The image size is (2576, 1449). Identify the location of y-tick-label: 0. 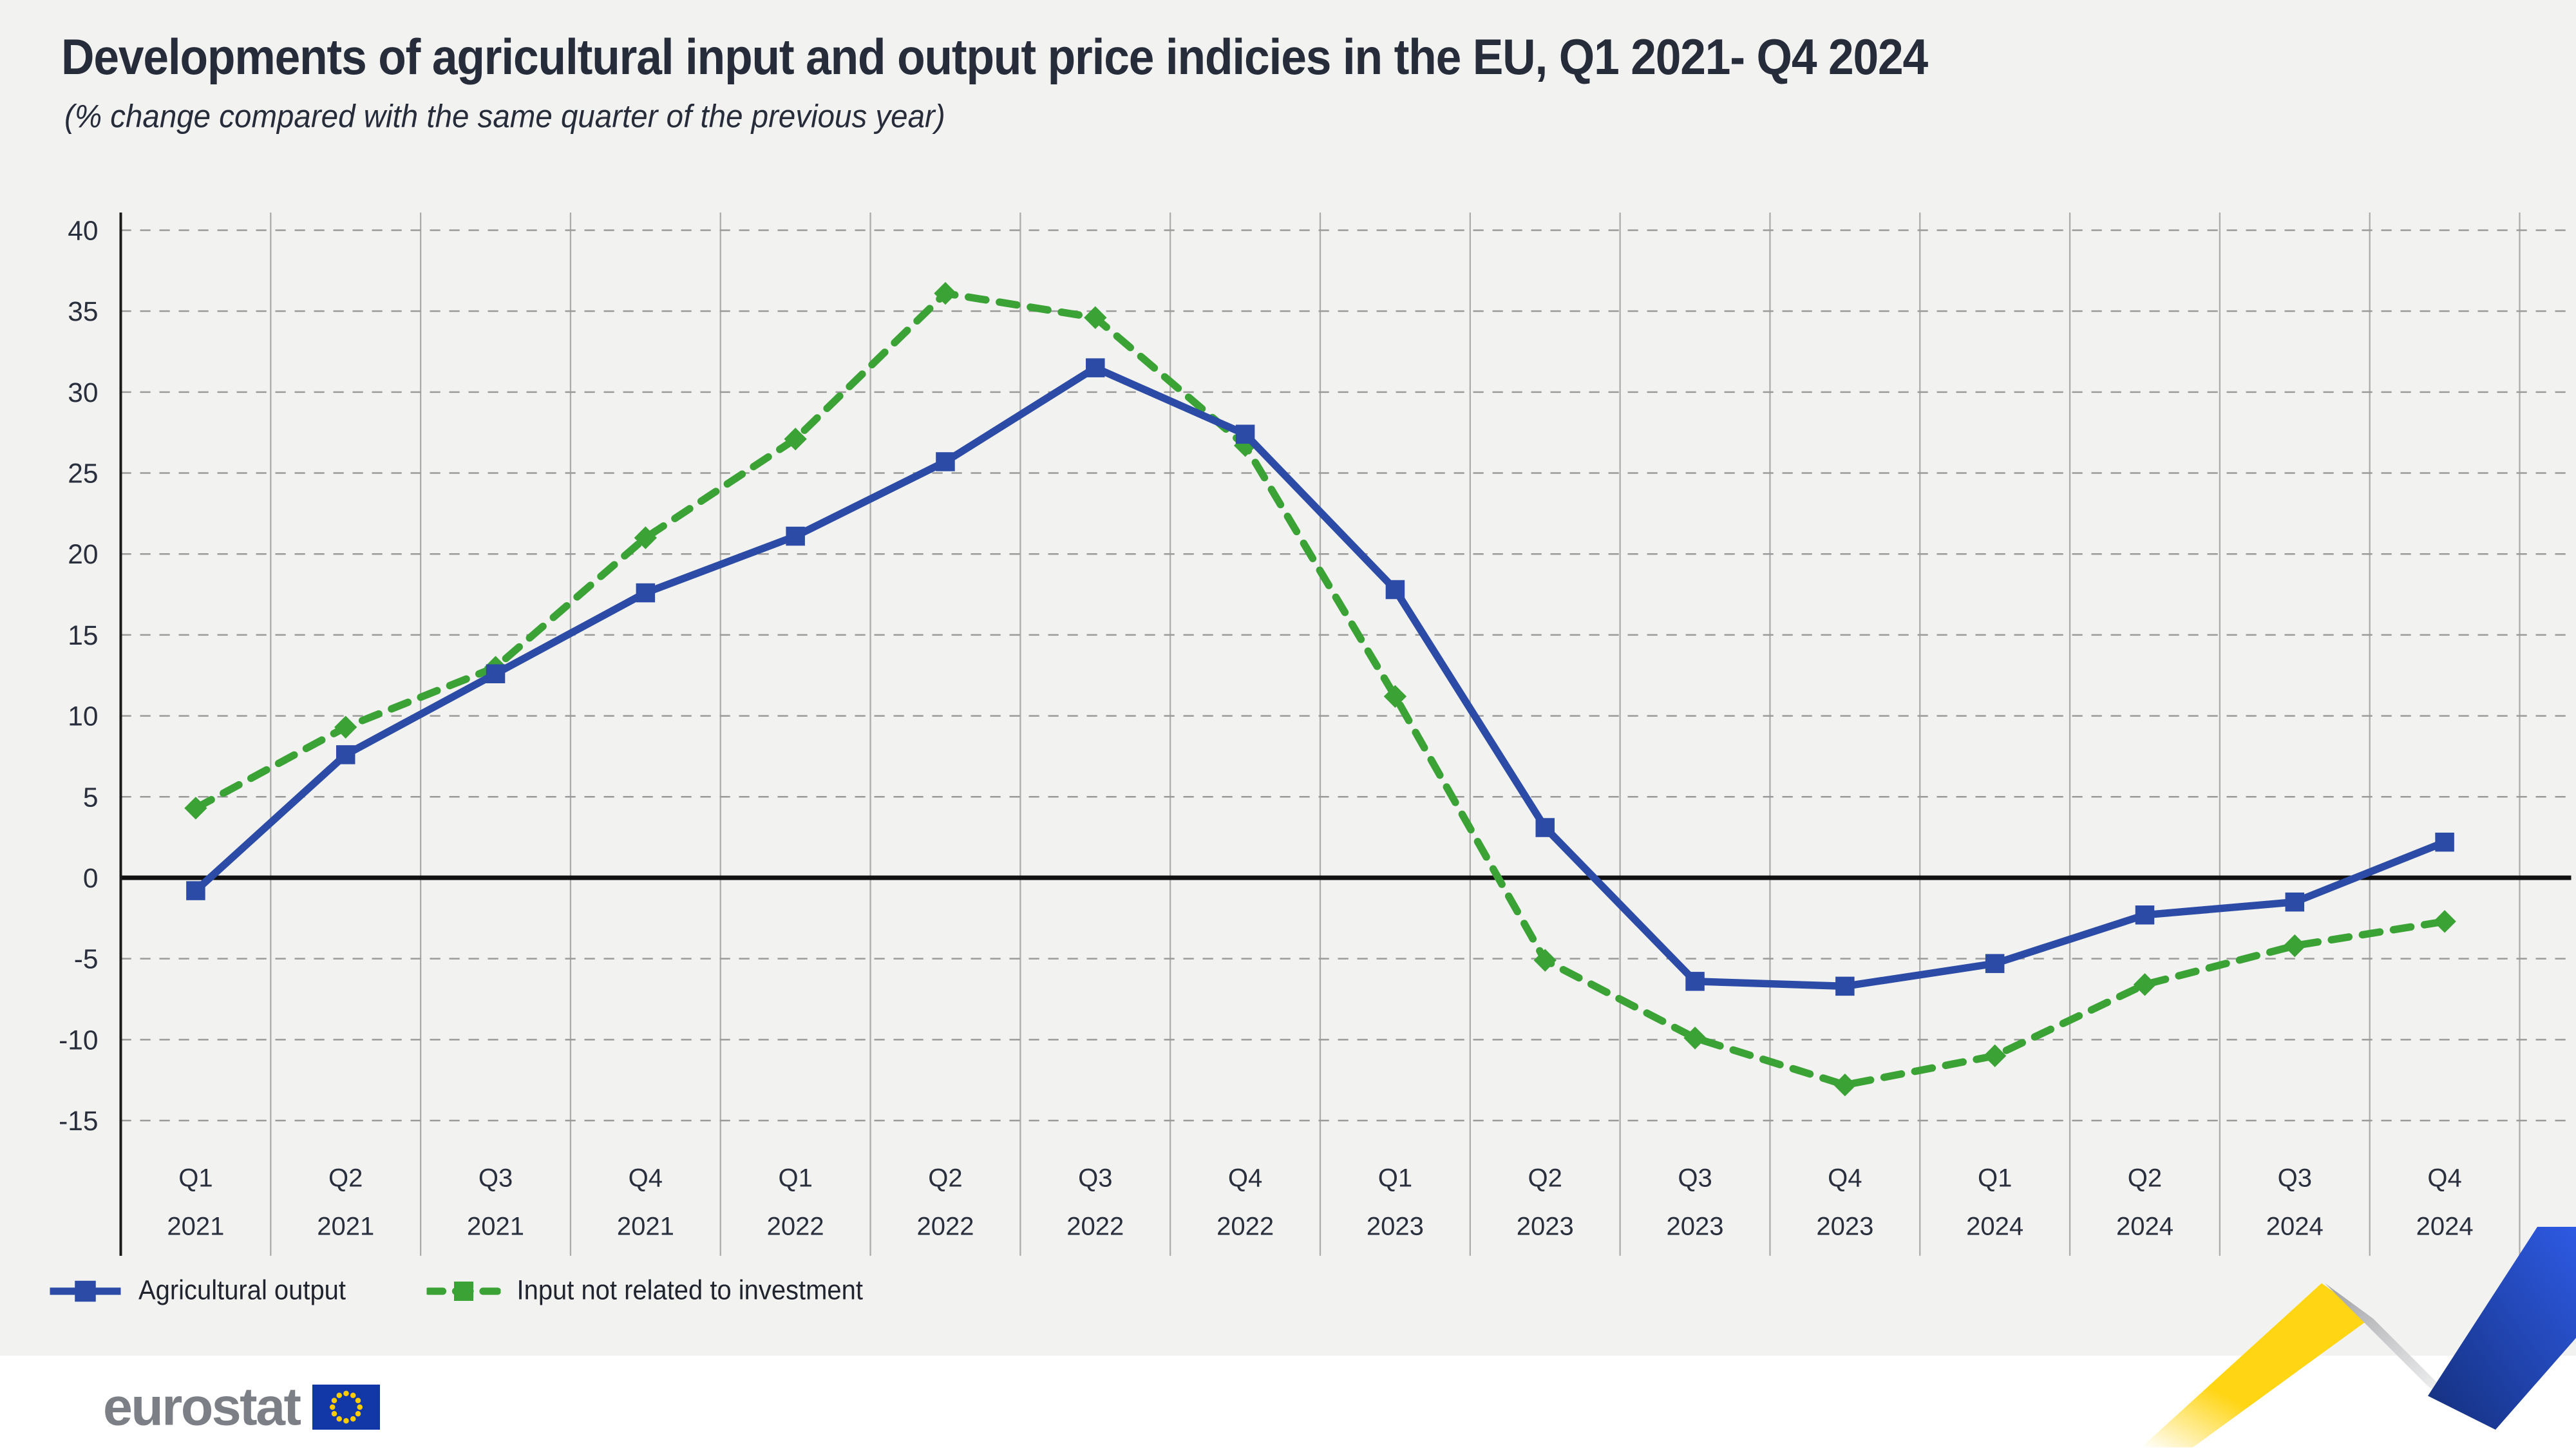
(91, 879).